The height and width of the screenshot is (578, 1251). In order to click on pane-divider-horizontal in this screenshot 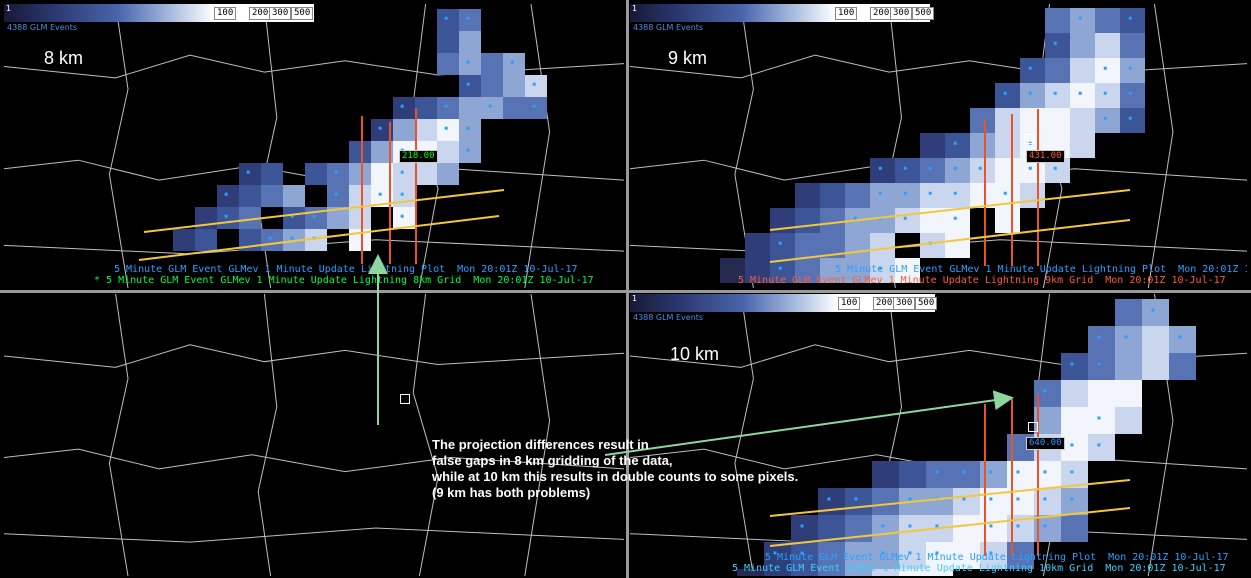, I will do `click(625, 291)`.